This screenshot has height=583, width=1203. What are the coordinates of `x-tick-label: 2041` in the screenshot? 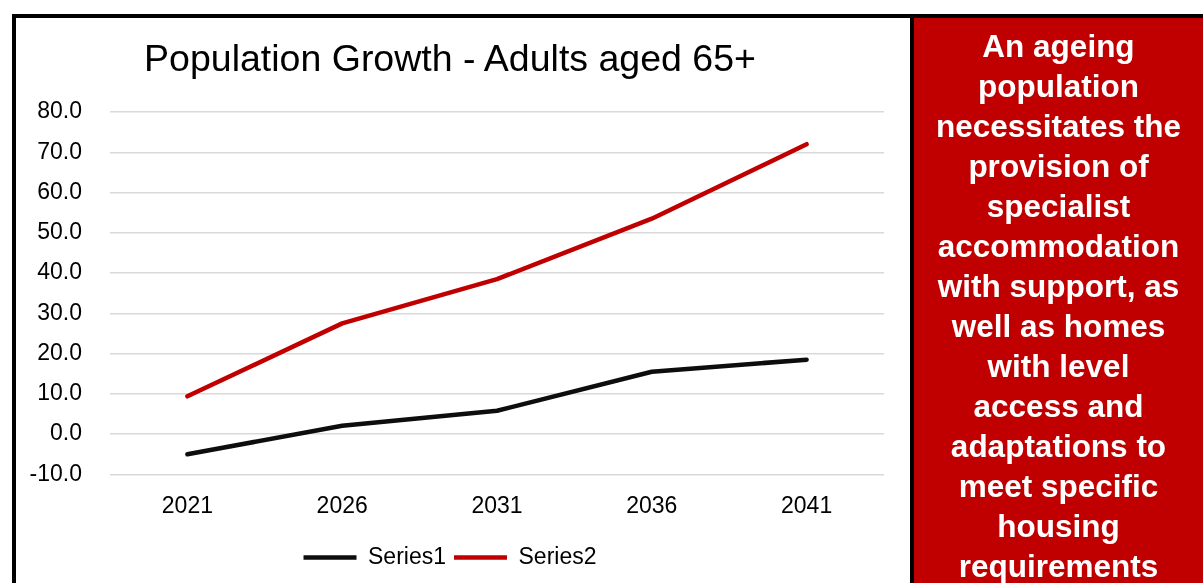 It's located at (807, 504).